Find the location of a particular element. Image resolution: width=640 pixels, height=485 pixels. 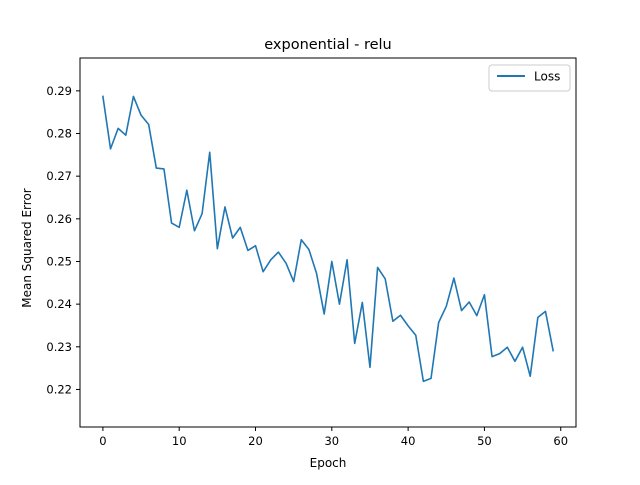

y-tick-label: 0.27 is located at coordinates (59, 176).